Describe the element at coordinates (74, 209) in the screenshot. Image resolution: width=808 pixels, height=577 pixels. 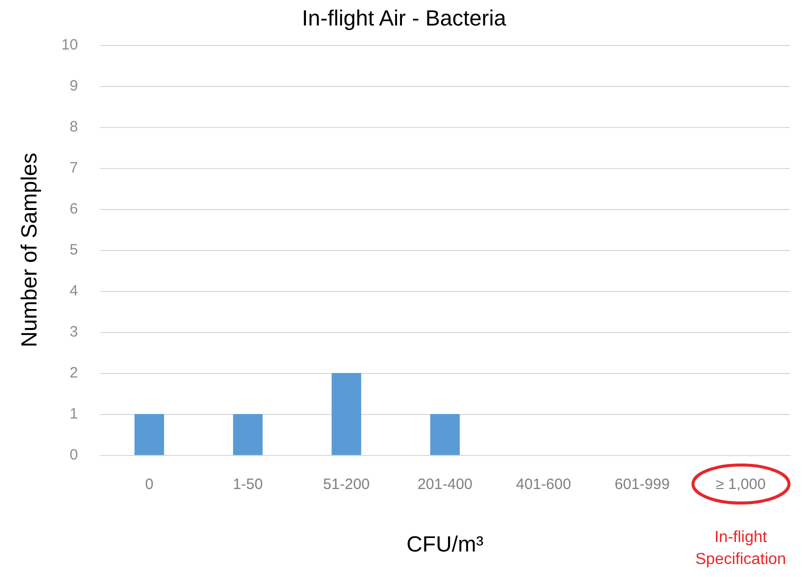
I see `y-tick-label: 6` at that location.